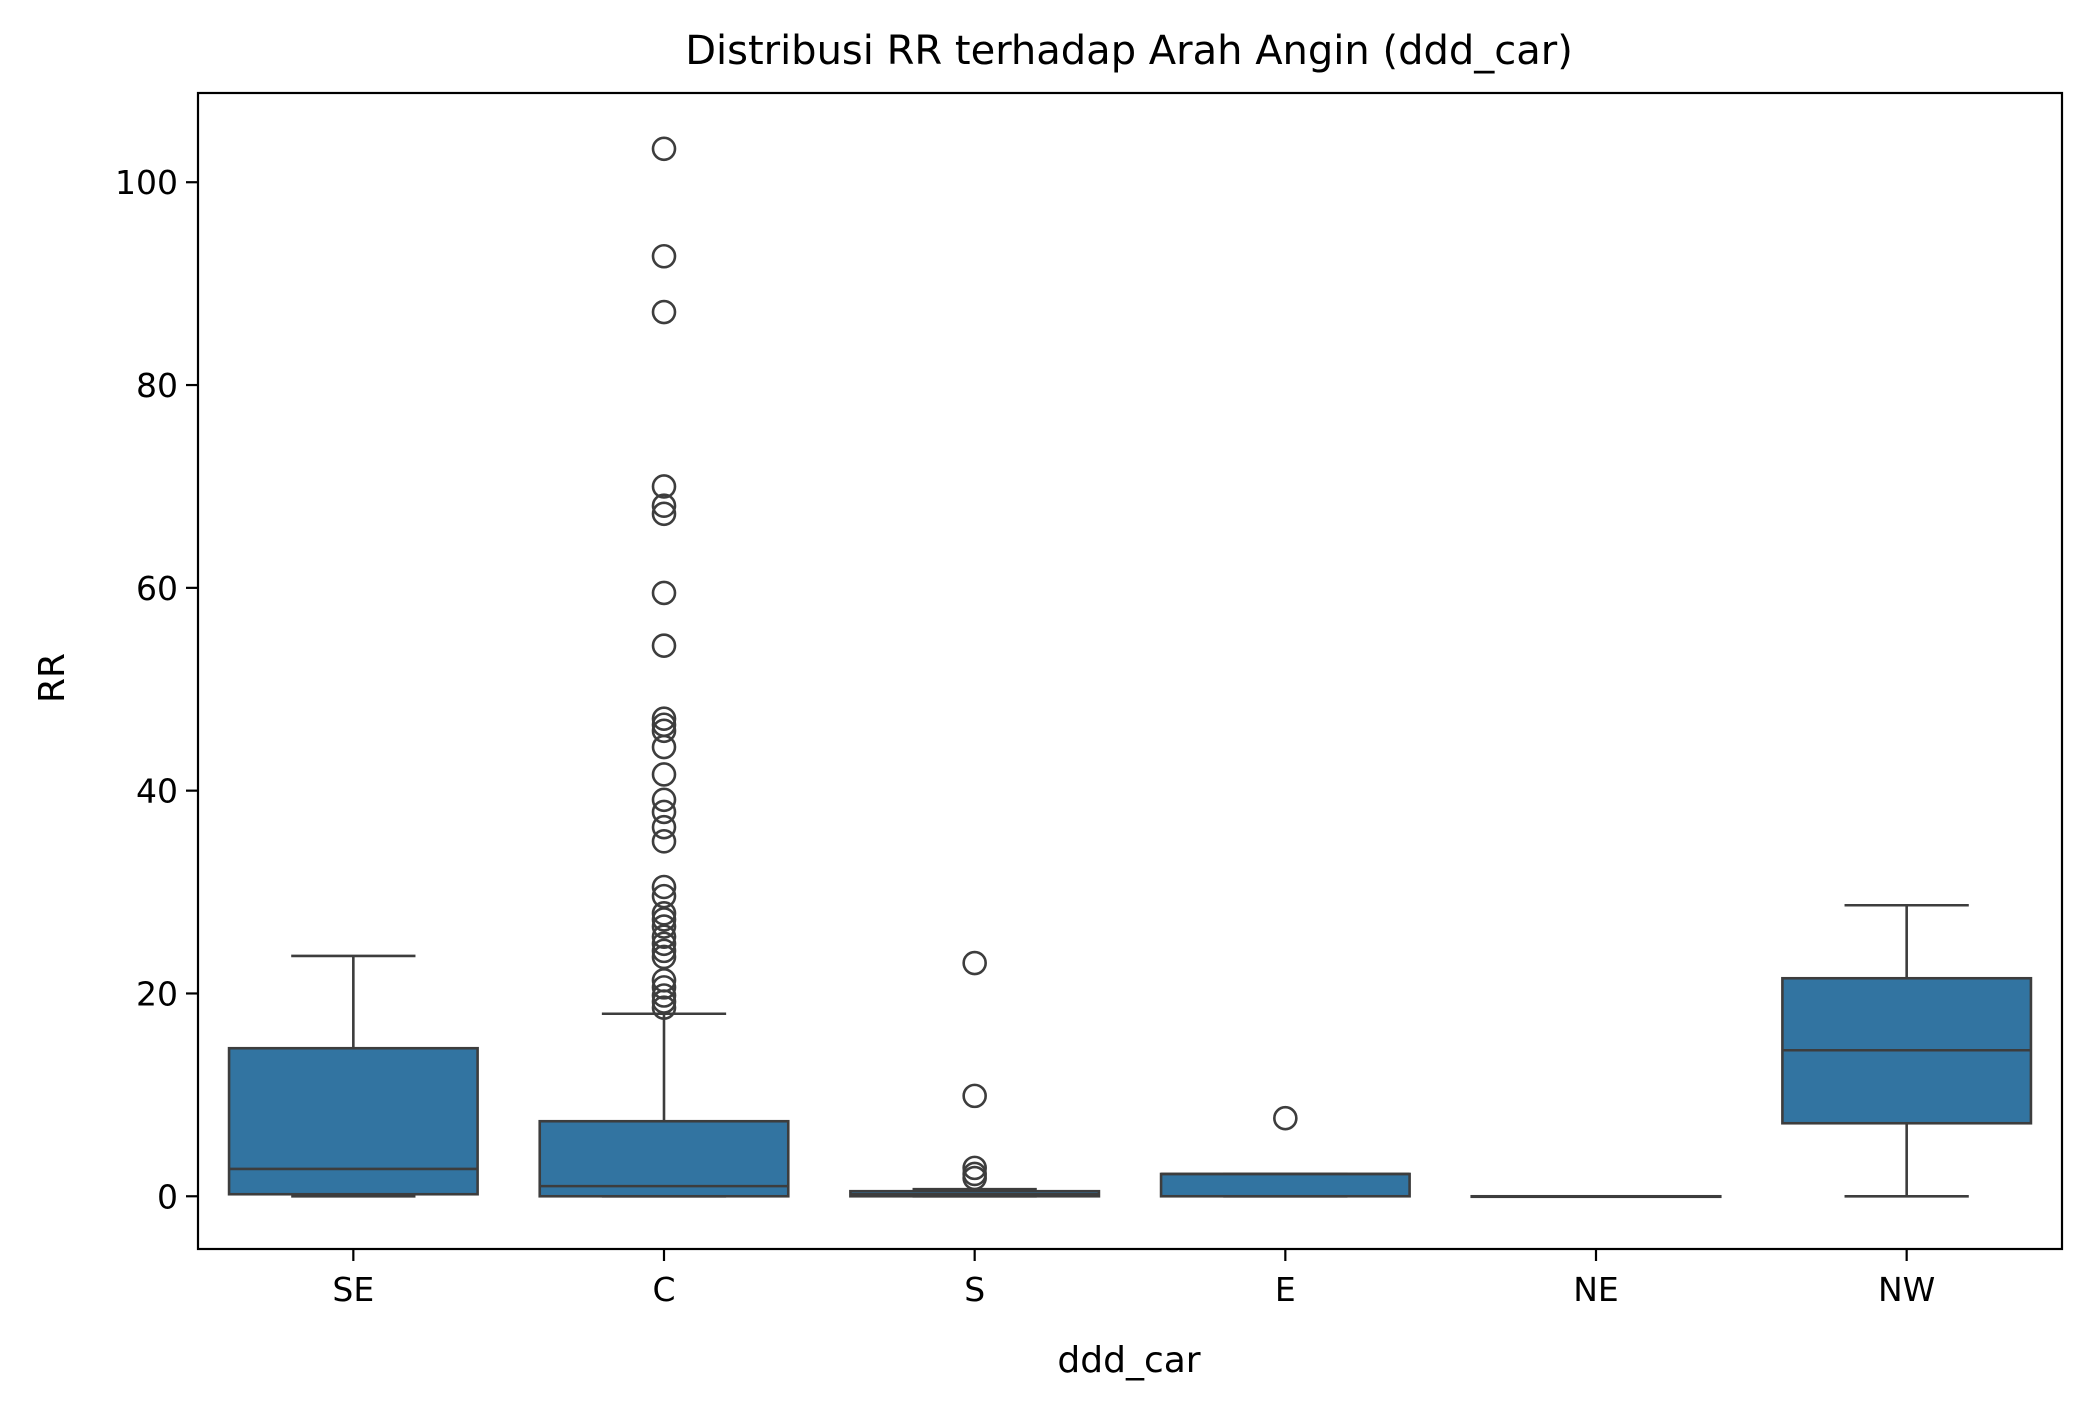  I want to click on box-group-e, so click(1285, 1151).